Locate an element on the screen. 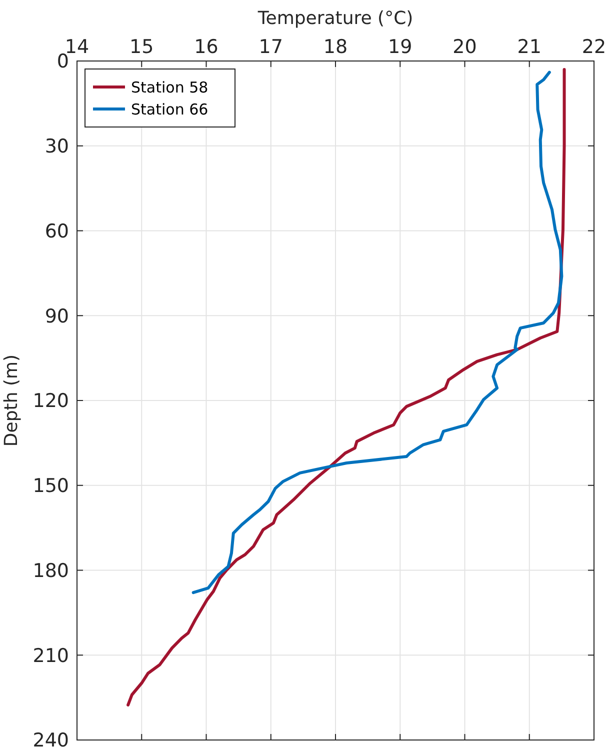 The image size is (614, 756). legend-label: Station 58 is located at coordinates (169, 87).